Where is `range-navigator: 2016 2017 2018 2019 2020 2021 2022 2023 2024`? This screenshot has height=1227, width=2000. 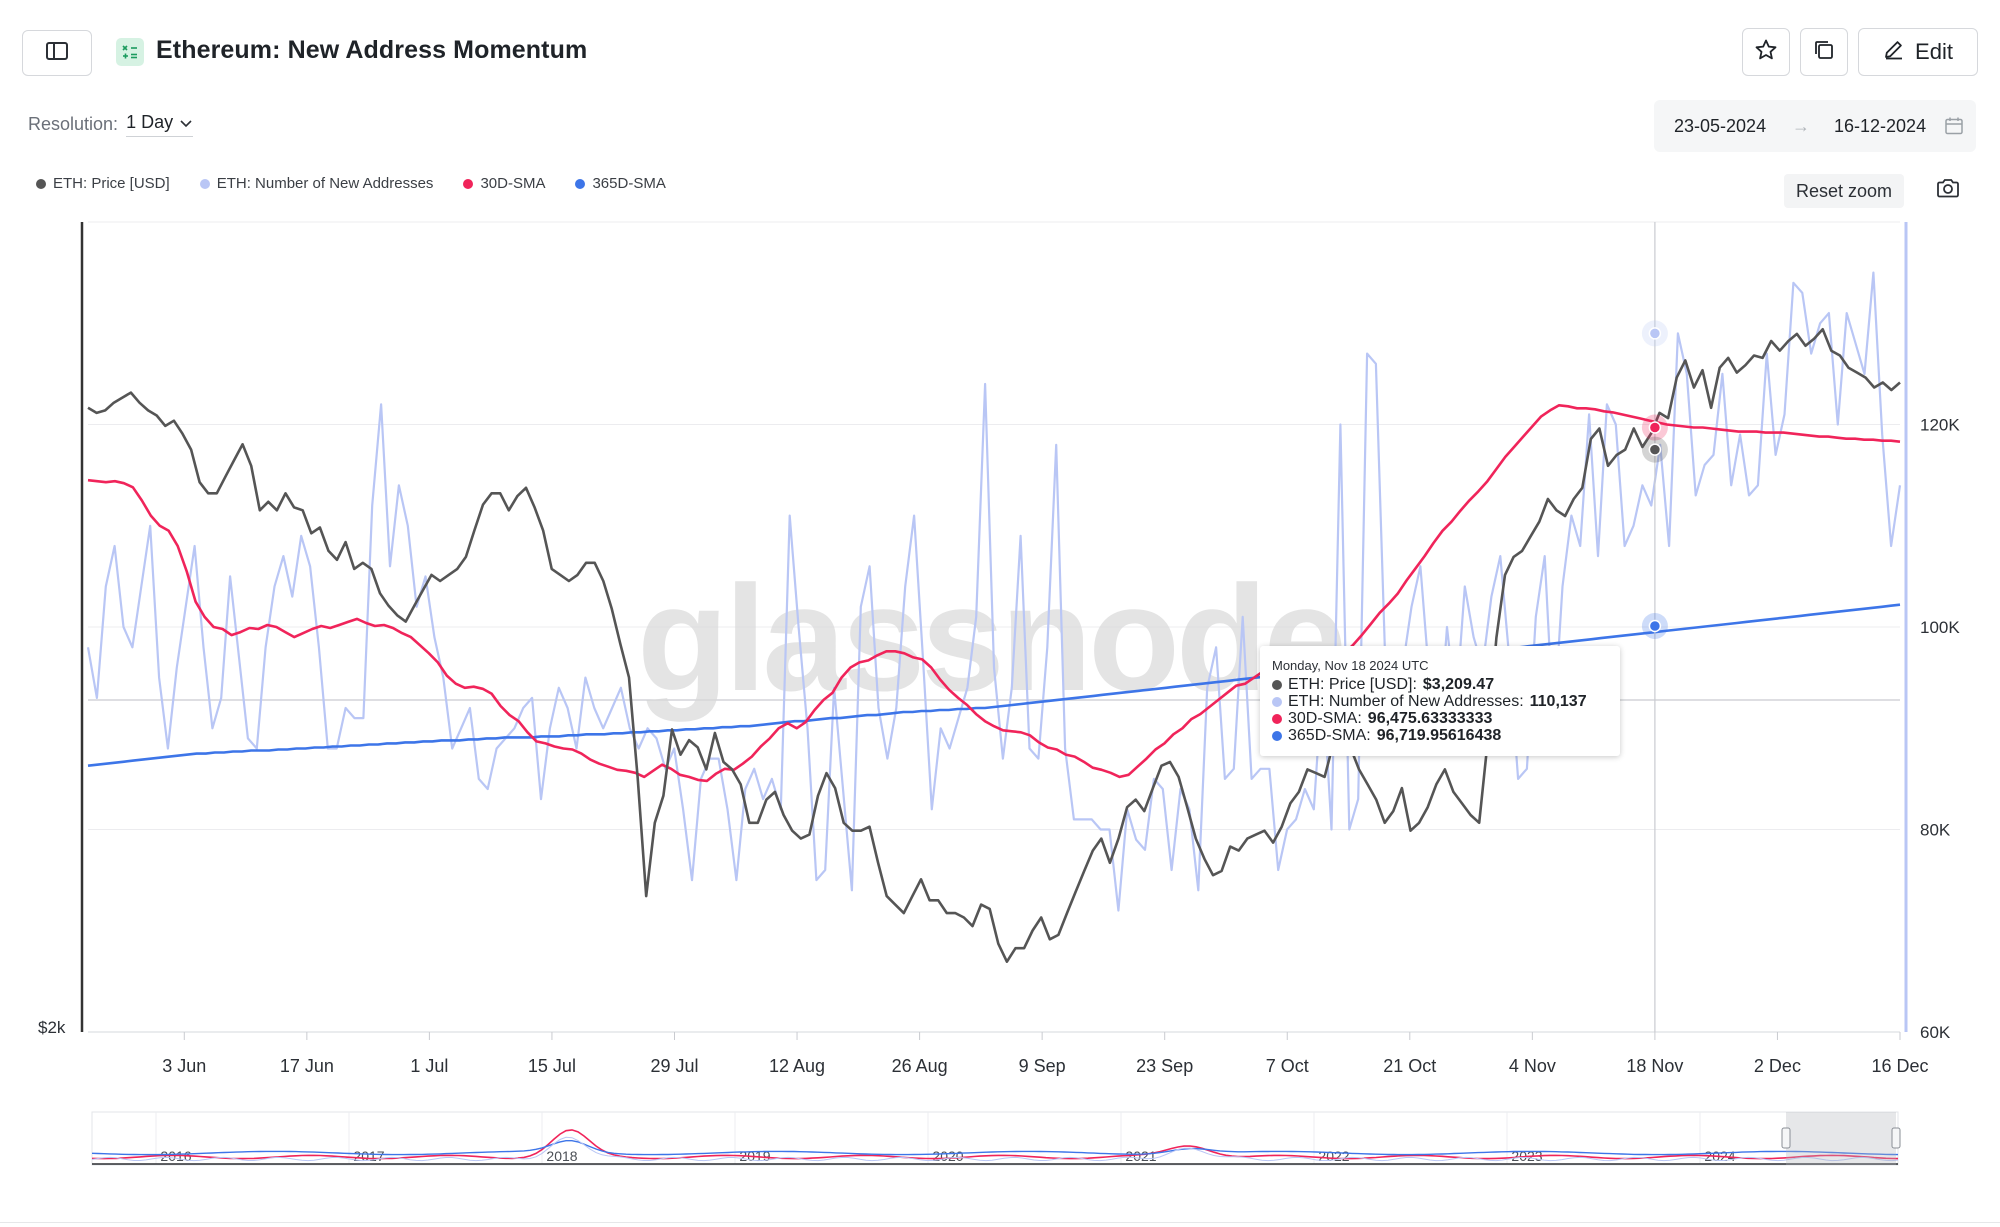
range-navigator: 2016 2017 2018 2019 2020 2021 2022 2023 2024 is located at coordinates (996, 1138).